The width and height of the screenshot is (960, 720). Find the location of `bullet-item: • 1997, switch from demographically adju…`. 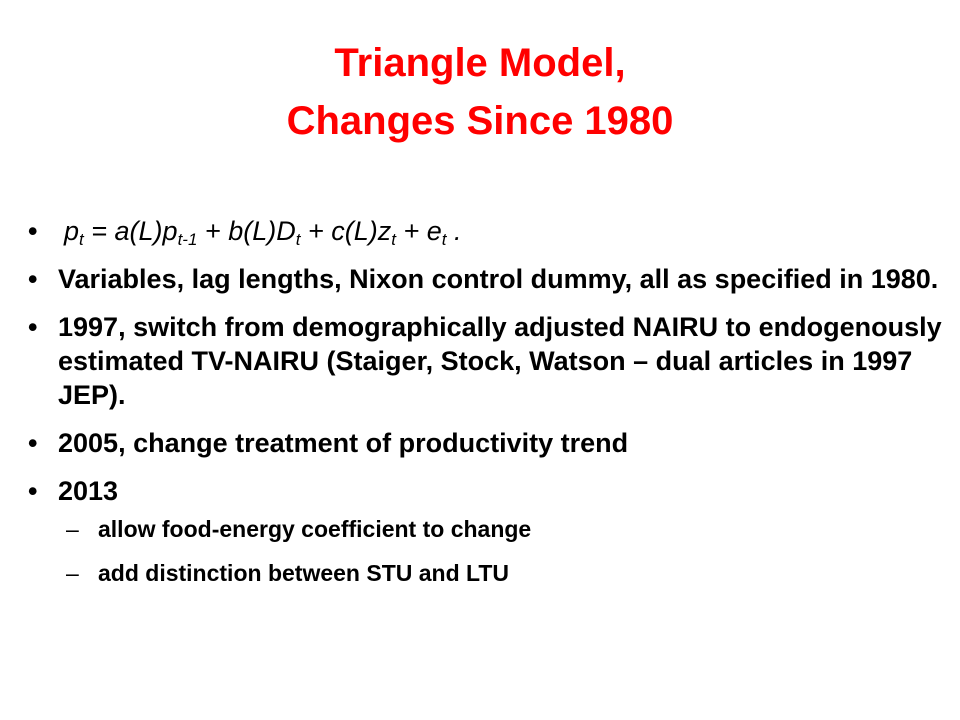

bullet-item: • 1997, switch from demographically adju… is located at coordinates (480, 361).